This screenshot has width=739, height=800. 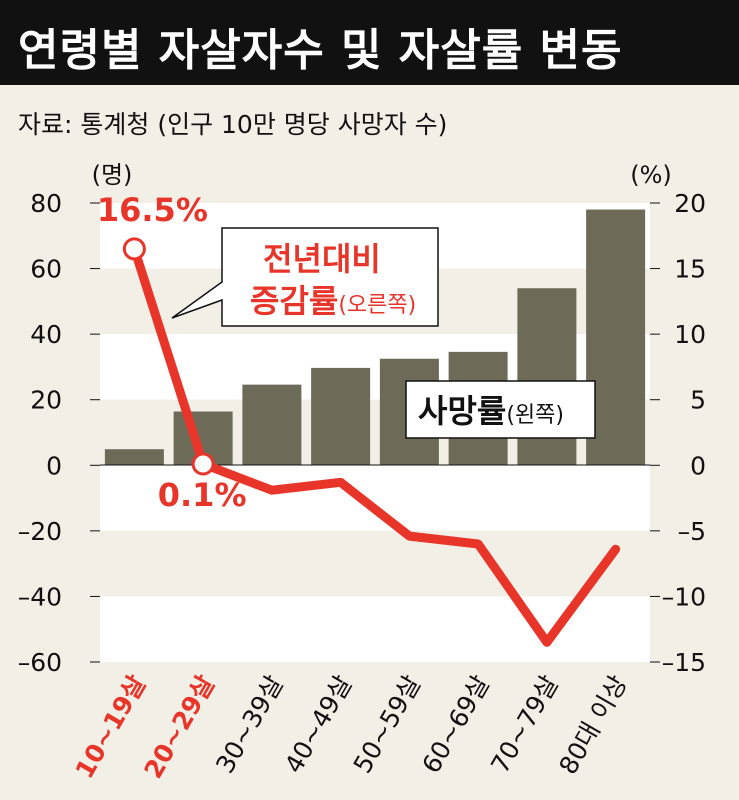 What do you see at coordinates (320, 50) in the screenshot?
I see `chart-title: 연령별 자살자수 및 자살률 변동` at bounding box center [320, 50].